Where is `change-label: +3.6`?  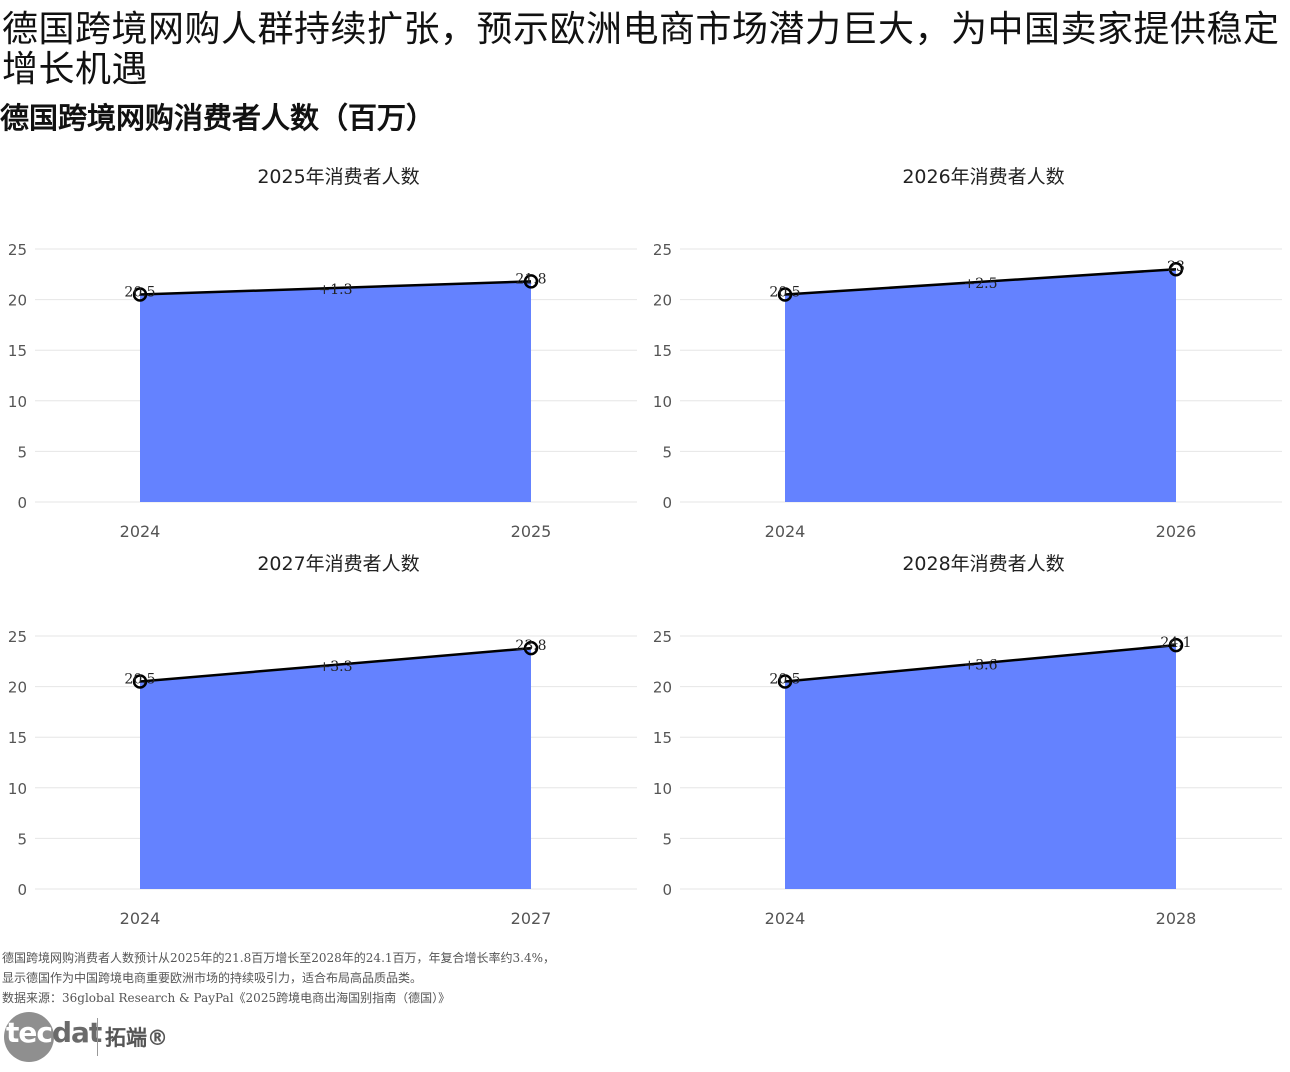 change-label: +3.6 is located at coordinates (981, 665).